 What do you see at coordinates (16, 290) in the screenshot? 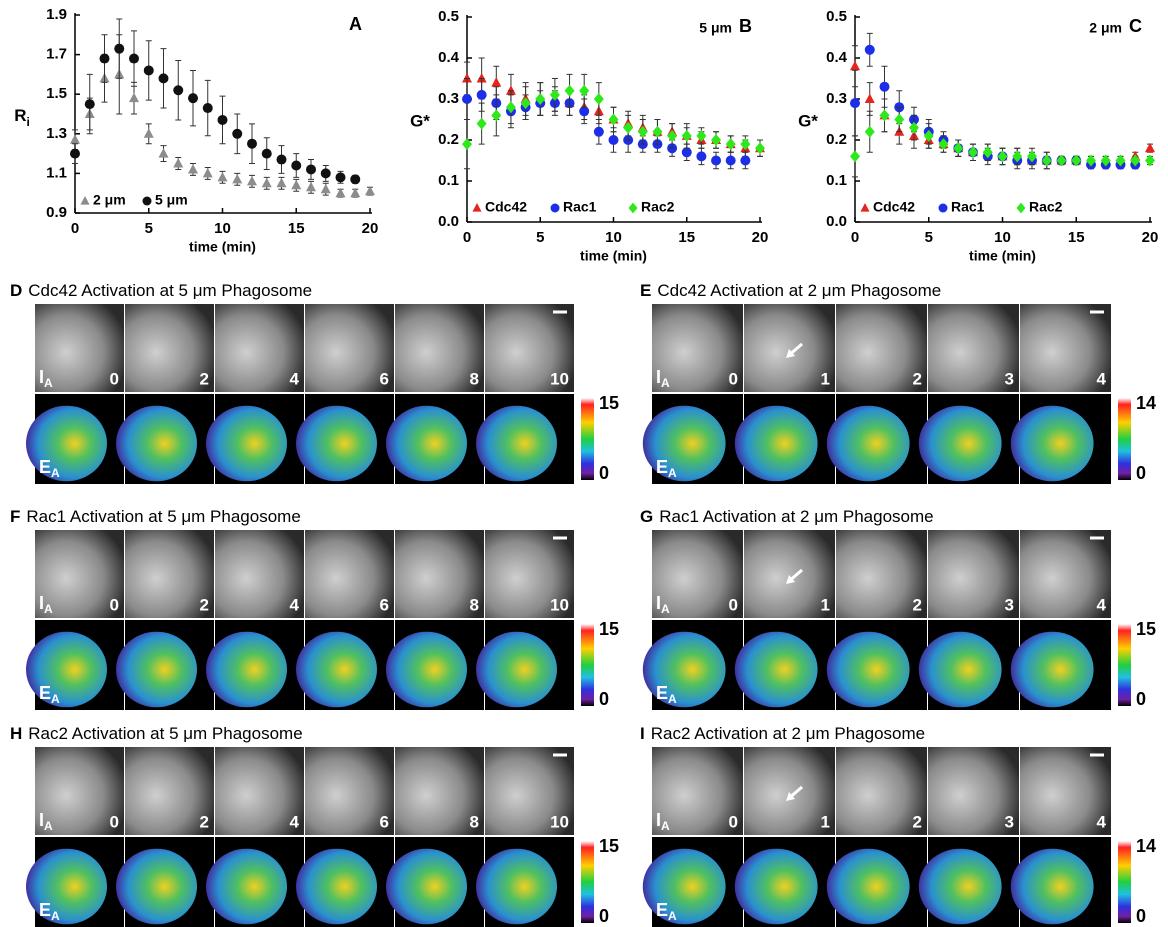
I see `panel-label: D` at bounding box center [16, 290].